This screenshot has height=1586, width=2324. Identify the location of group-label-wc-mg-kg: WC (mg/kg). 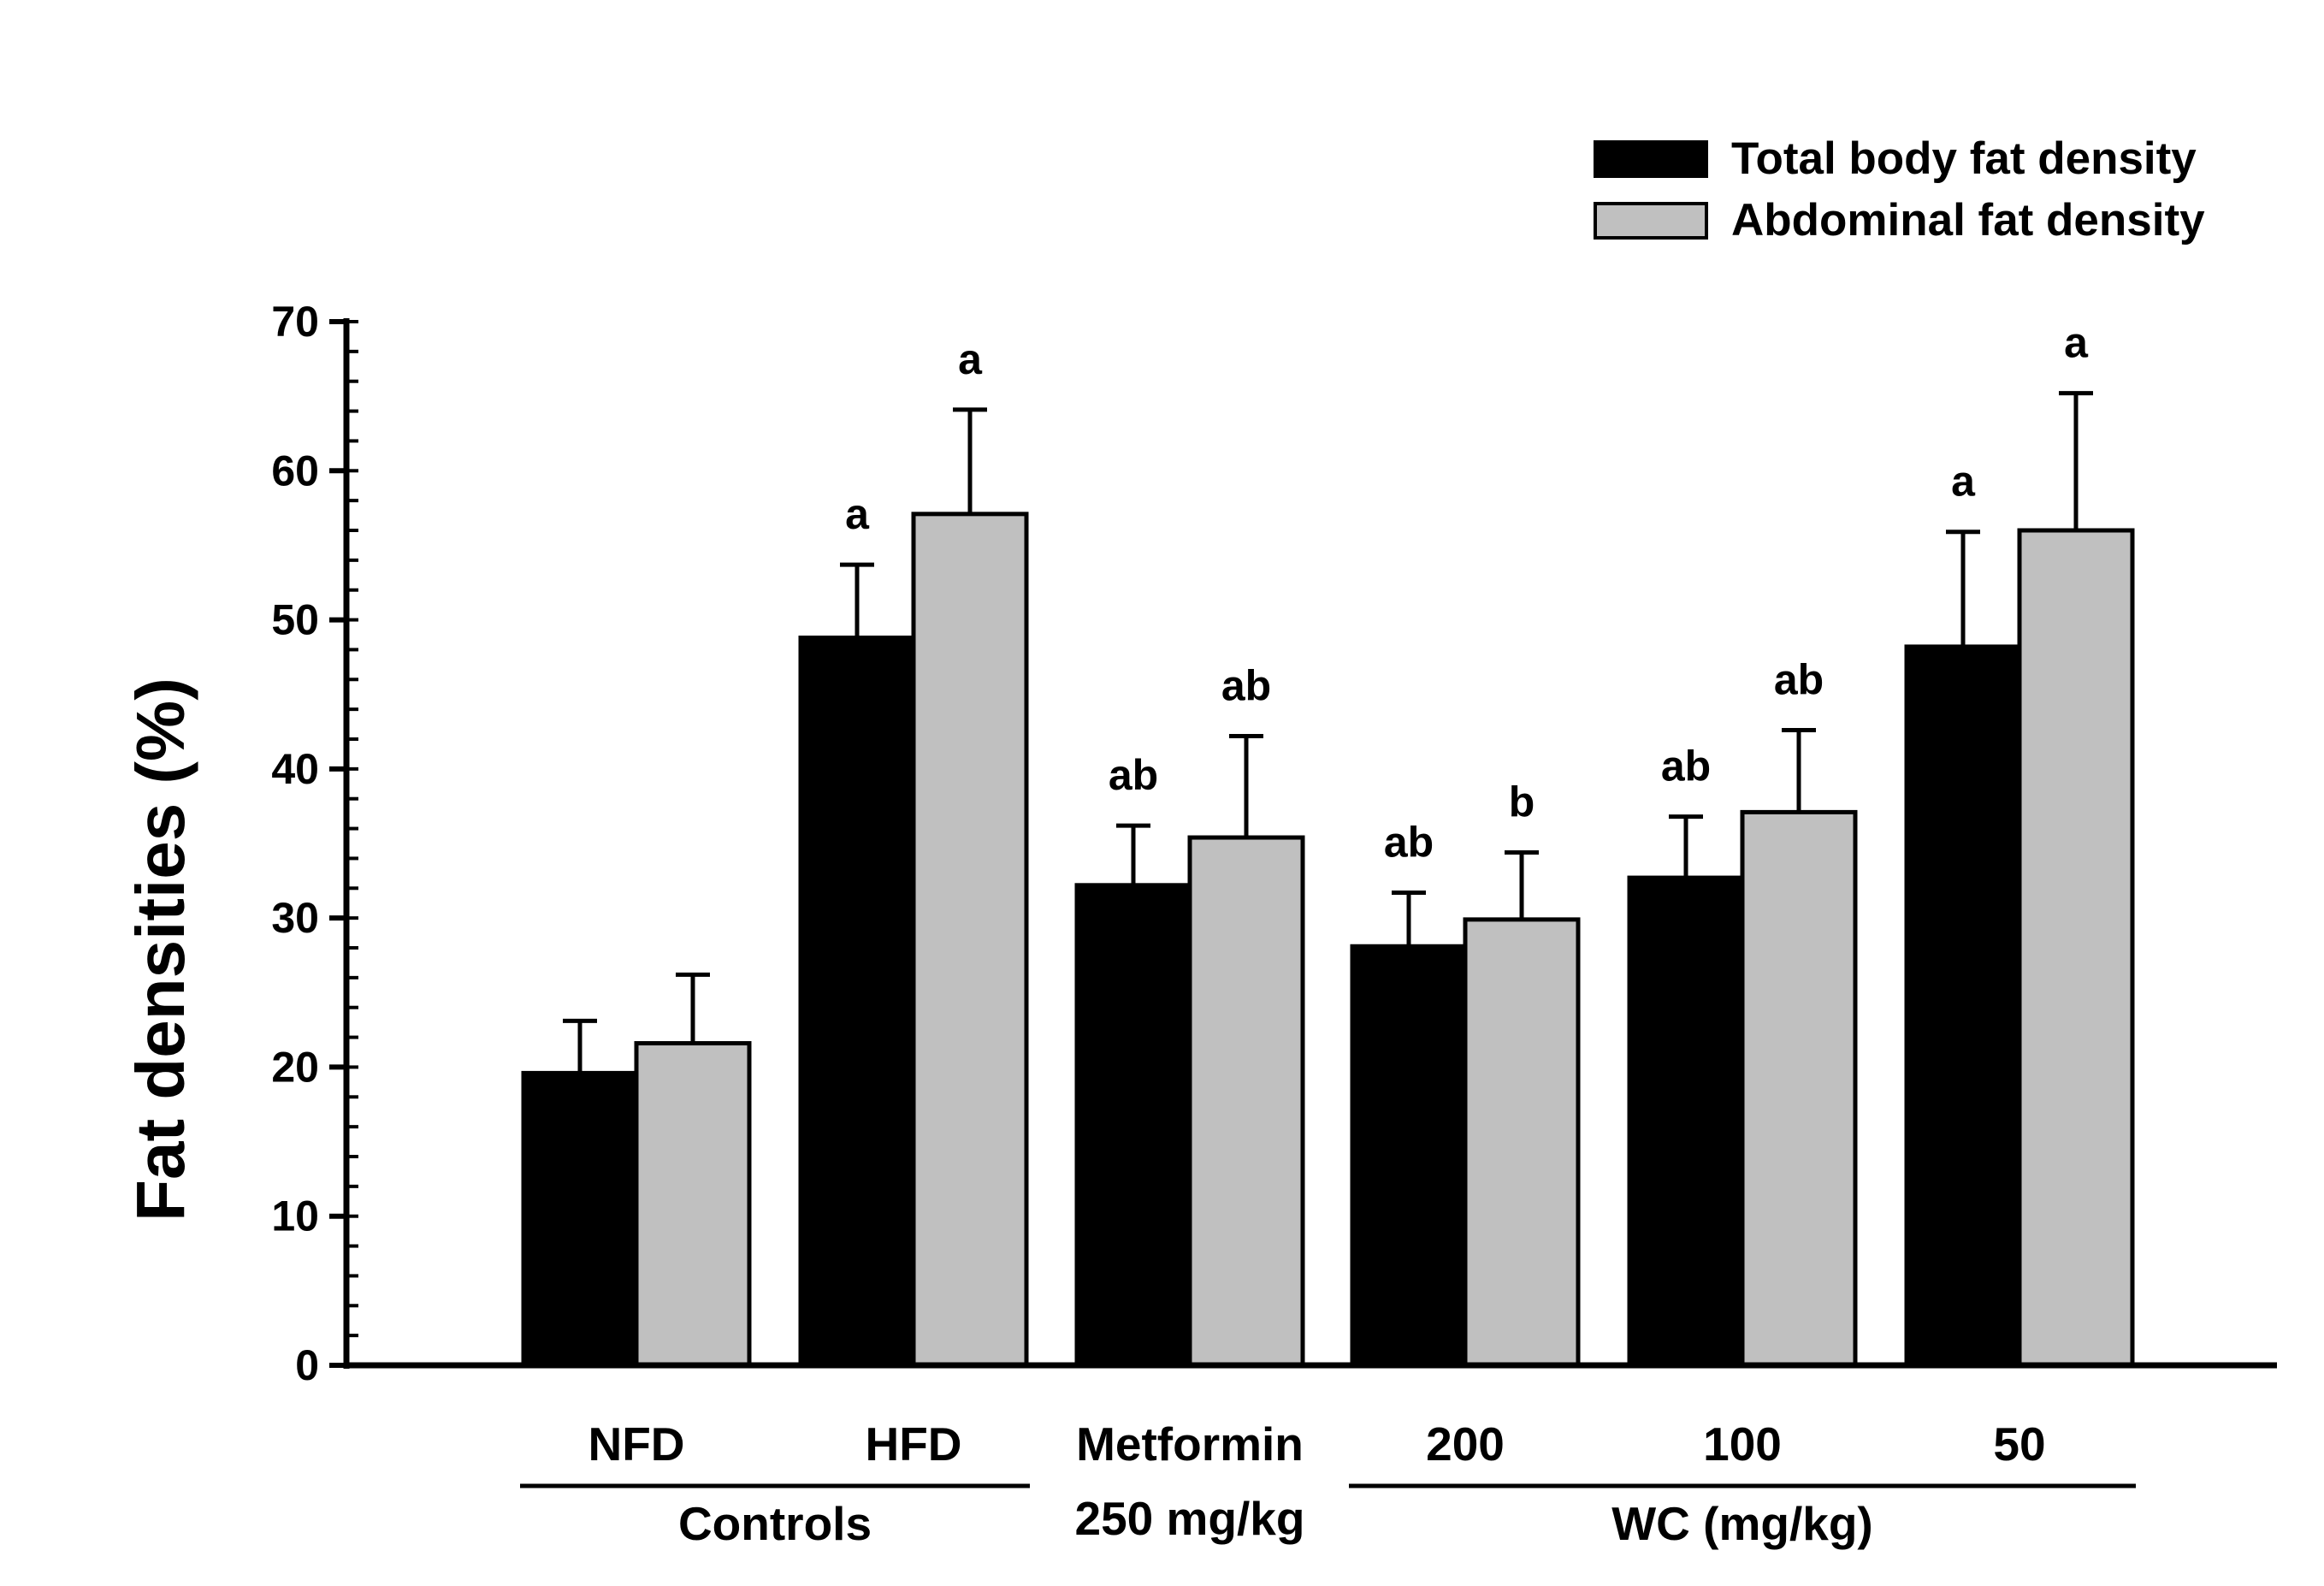
(1742, 1523).